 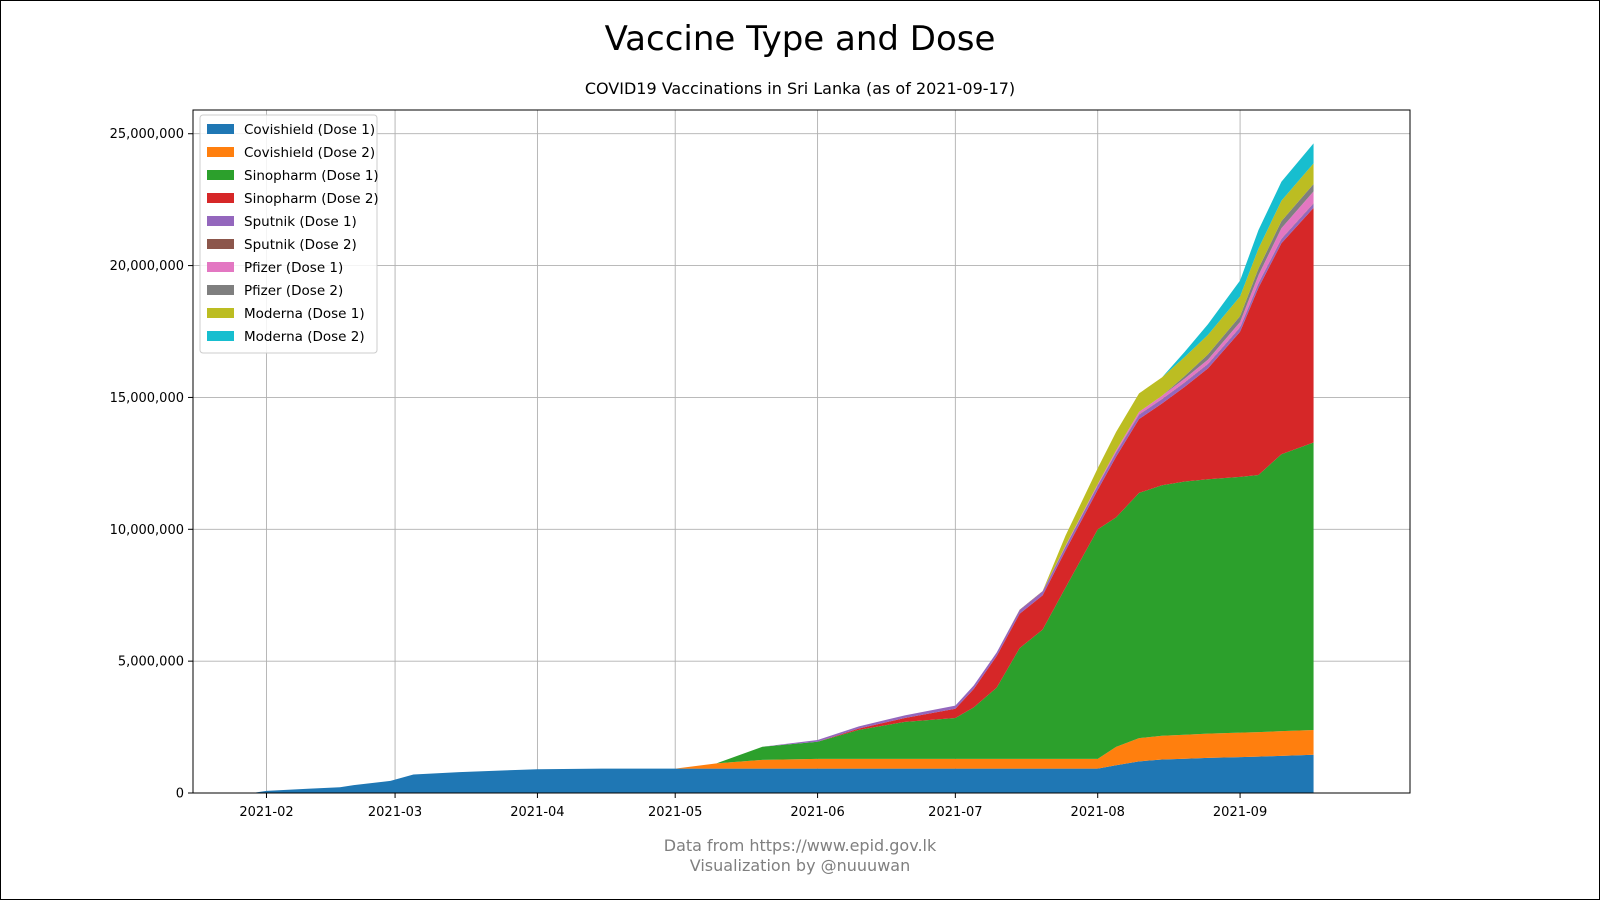 I want to click on legend-label: Moderna (Dose 1), so click(x=304, y=314).